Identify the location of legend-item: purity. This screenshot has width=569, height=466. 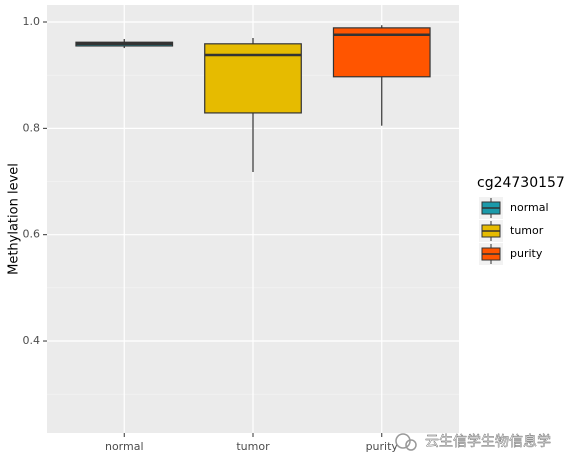
(511, 254).